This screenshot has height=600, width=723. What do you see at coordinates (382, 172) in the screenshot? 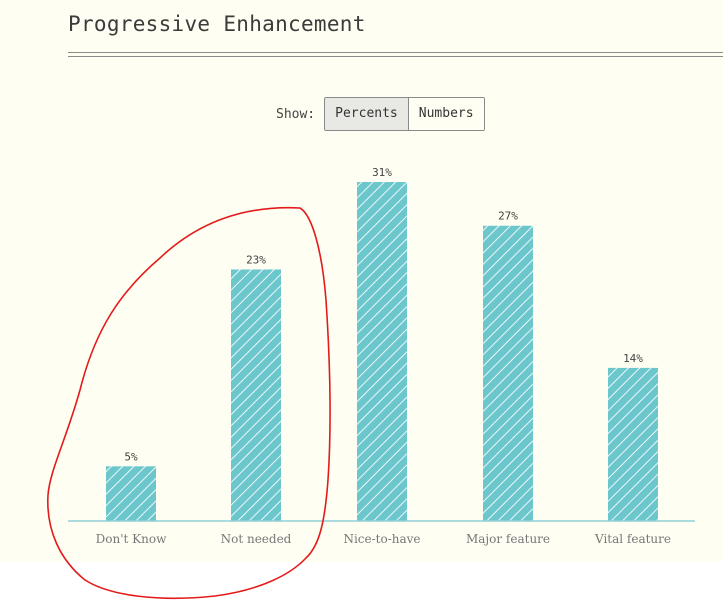
I see `value-label-nice-to-have: 31%` at bounding box center [382, 172].